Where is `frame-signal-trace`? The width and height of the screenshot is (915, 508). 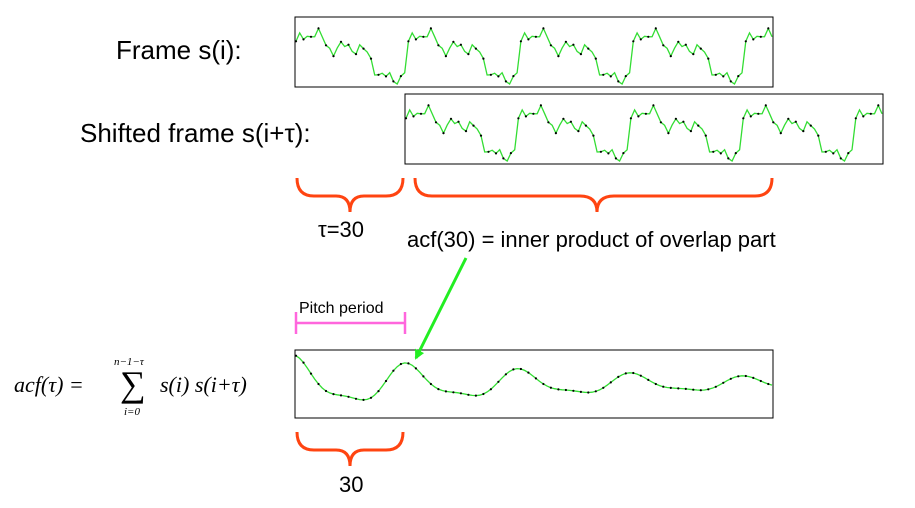 frame-signal-trace is located at coordinates (533, 55).